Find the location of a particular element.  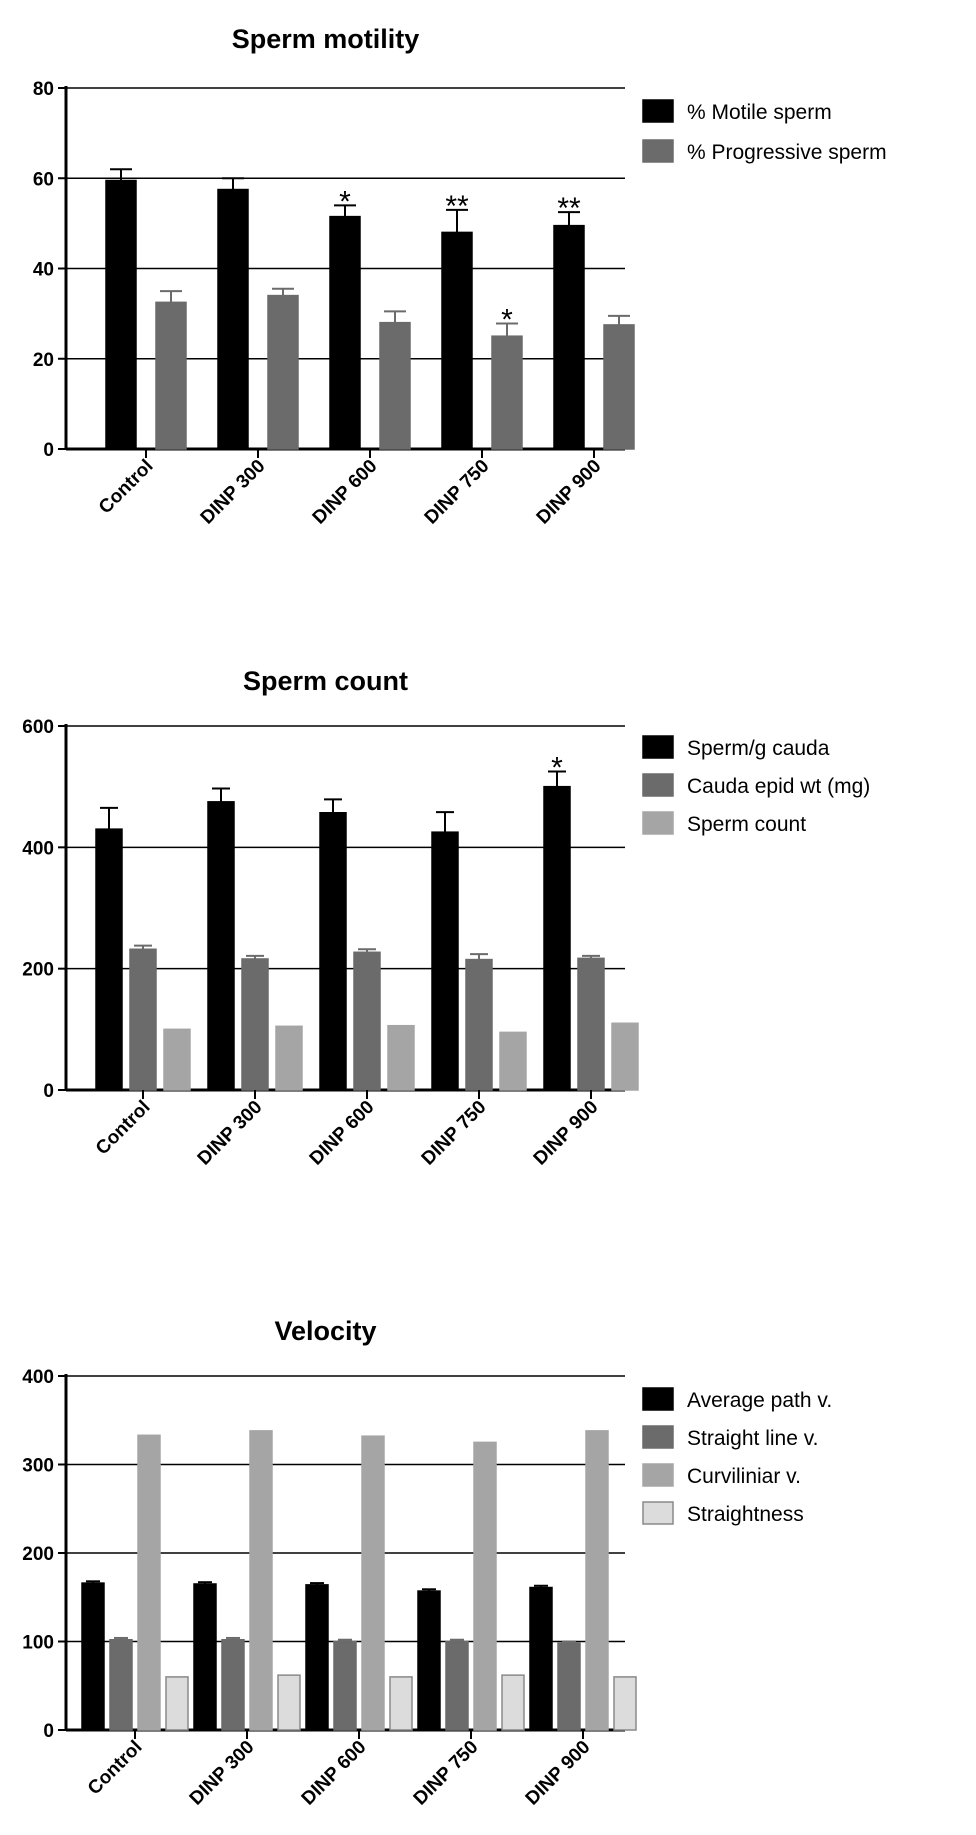

legend-label: Cauda epid wt (mg) is located at coordinates (778, 786).